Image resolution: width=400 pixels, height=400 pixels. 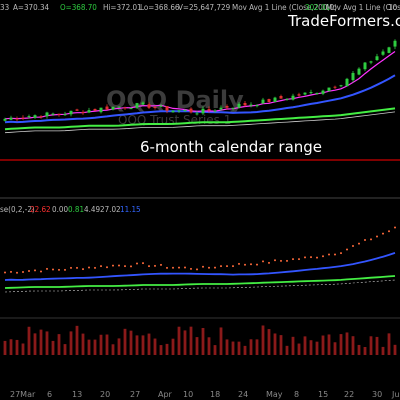 I want to click on header-ma200-value: 302.01, so click(x=317, y=7).